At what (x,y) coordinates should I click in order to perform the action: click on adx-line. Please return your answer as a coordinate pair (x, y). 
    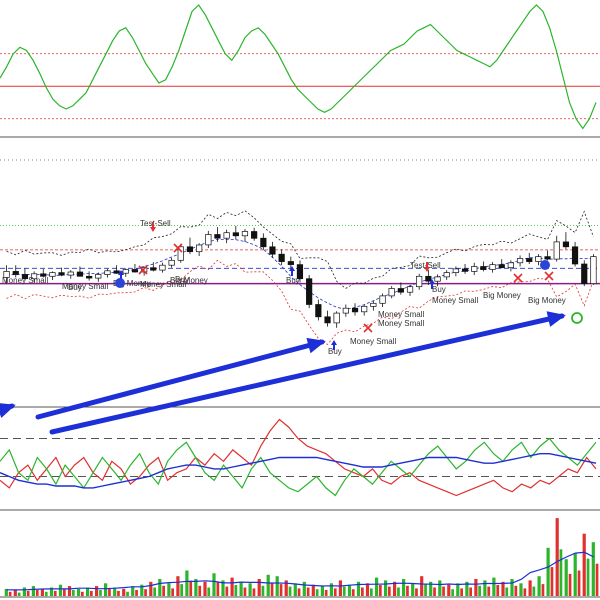
    Looking at the image, I should click on (298, 471).